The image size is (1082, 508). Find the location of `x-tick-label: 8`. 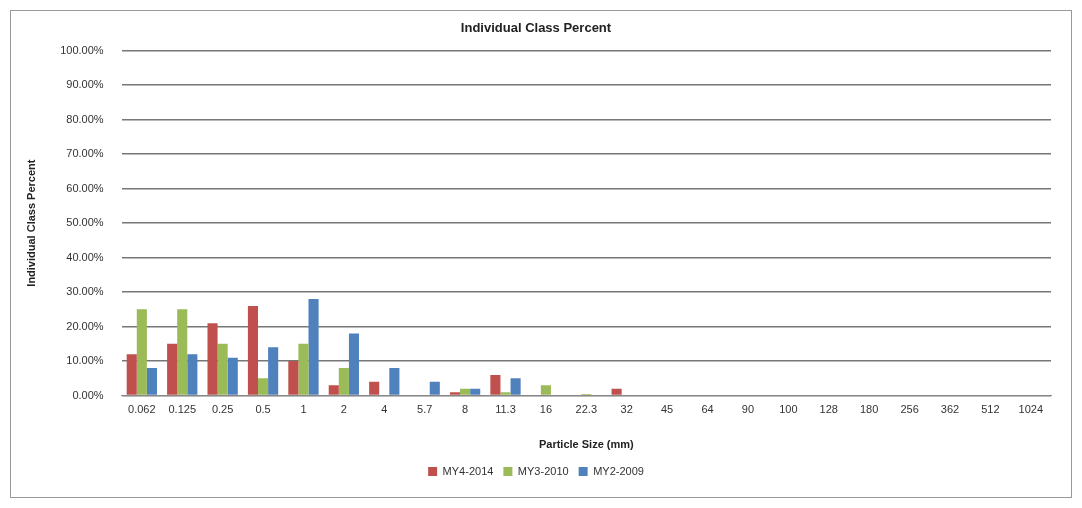

x-tick-label: 8 is located at coordinates (465, 409).